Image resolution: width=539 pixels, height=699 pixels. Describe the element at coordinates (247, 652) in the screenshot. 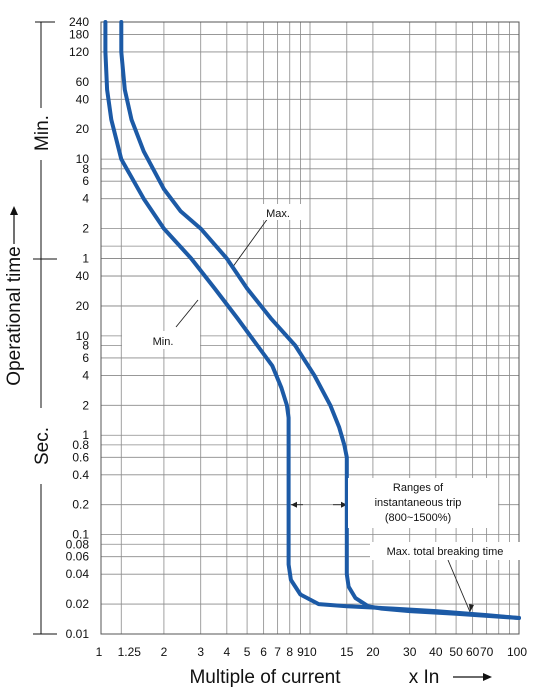

I see `x-tick-label: 5` at that location.